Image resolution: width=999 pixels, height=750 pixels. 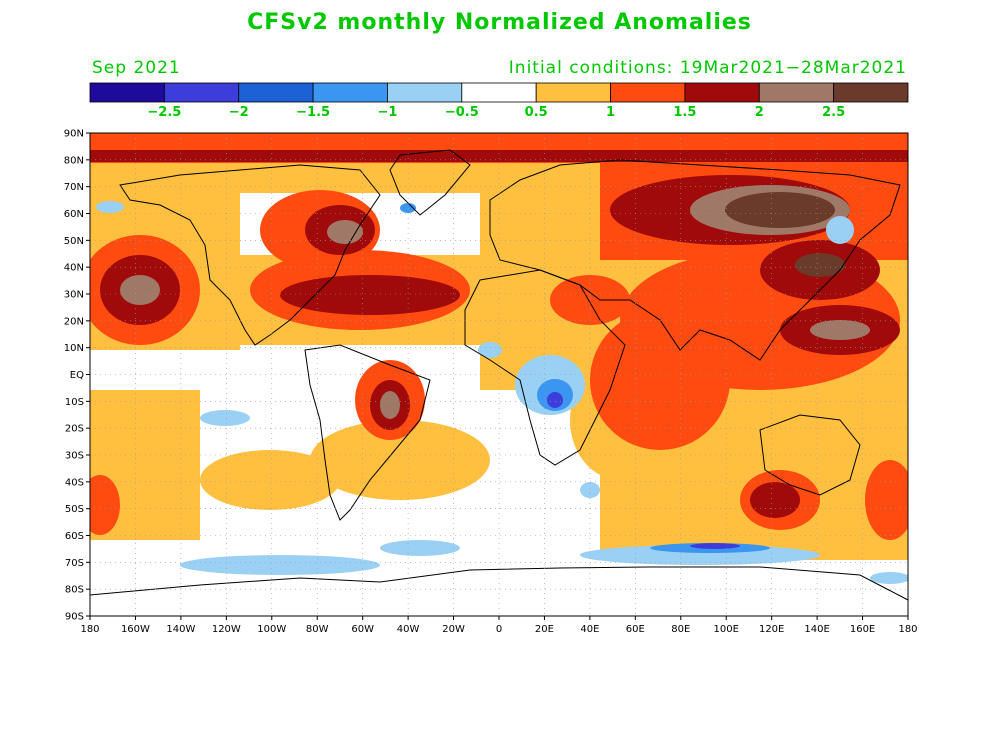 What do you see at coordinates (499, 629) in the screenshot?
I see `lon-tick-label: 0` at bounding box center [499, 629].